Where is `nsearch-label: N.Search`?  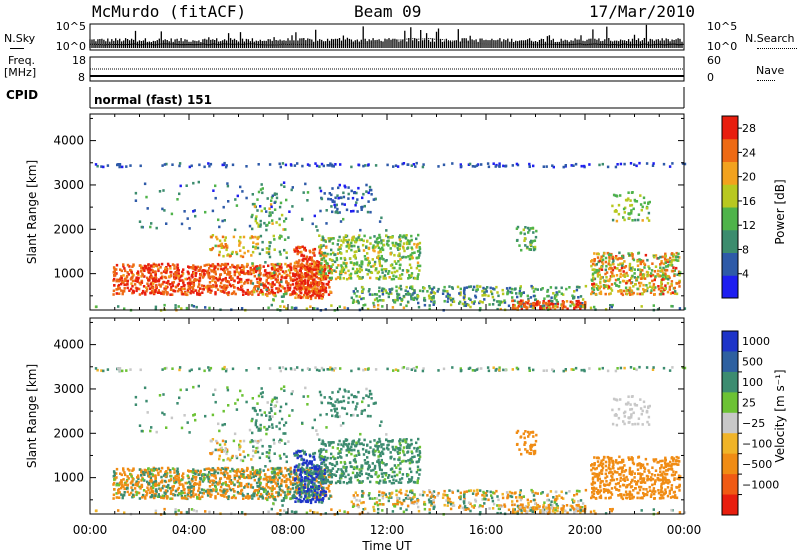 nsearch-label: N.Search is located at coordinates (770, 38).